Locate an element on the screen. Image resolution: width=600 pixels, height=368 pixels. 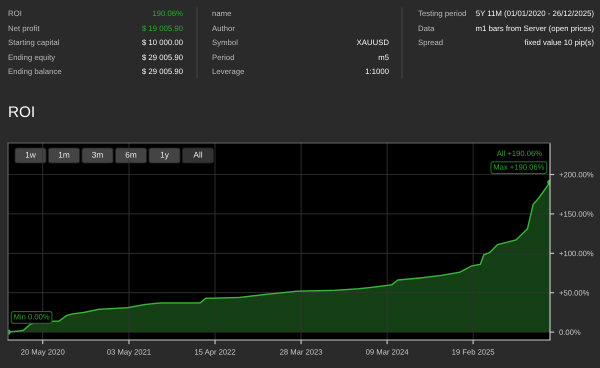
annotation: 1m is located at coordinates (64, 155).